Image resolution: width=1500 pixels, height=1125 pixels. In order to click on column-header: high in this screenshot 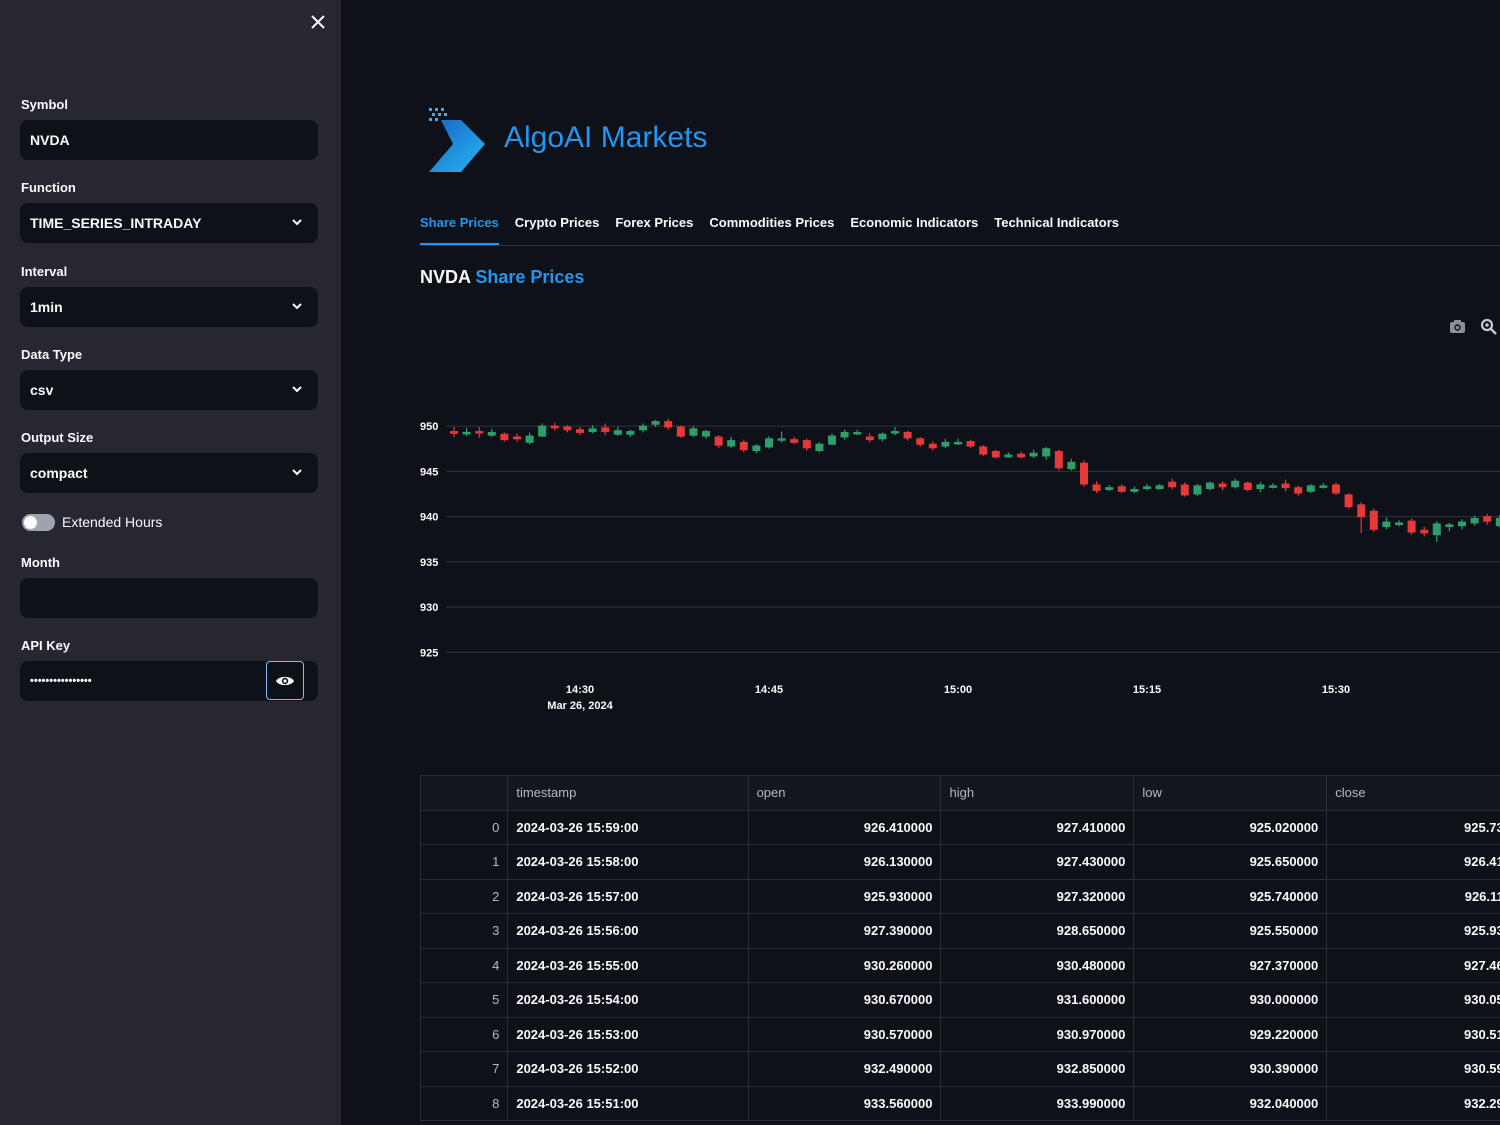, I will do `click(1037, 793)`.